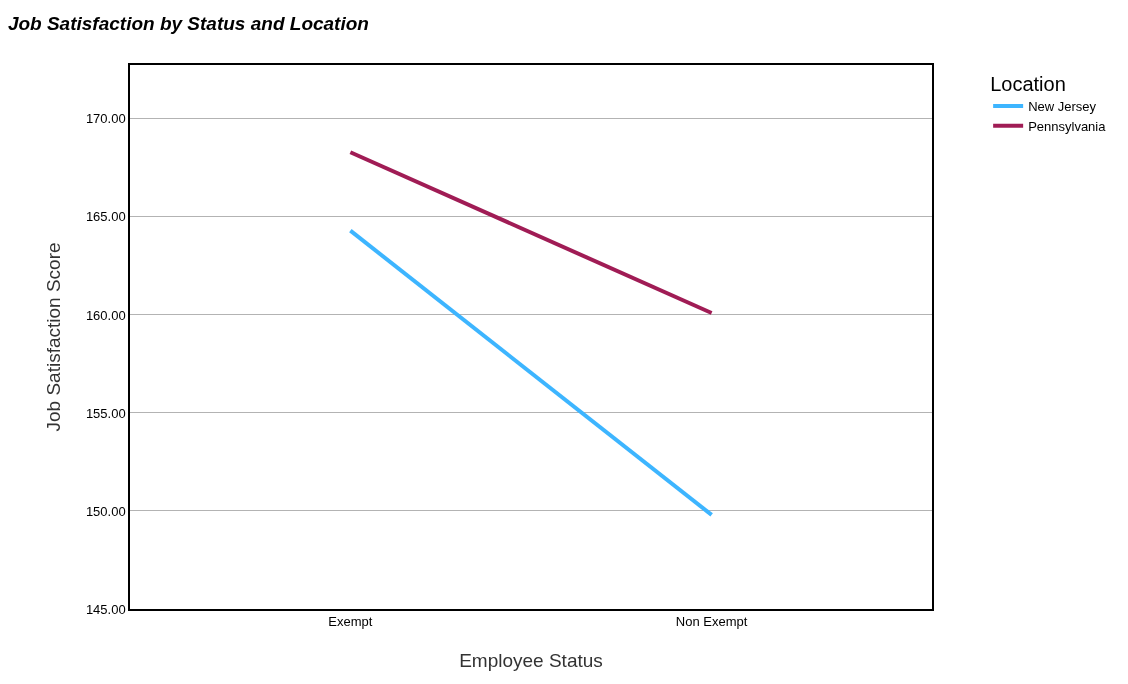 This screenshot has width=1128, height=684. Describe the element at coordinates (105, 315) in the screenshot. I see `y-tick-label: 160.00` at that location.